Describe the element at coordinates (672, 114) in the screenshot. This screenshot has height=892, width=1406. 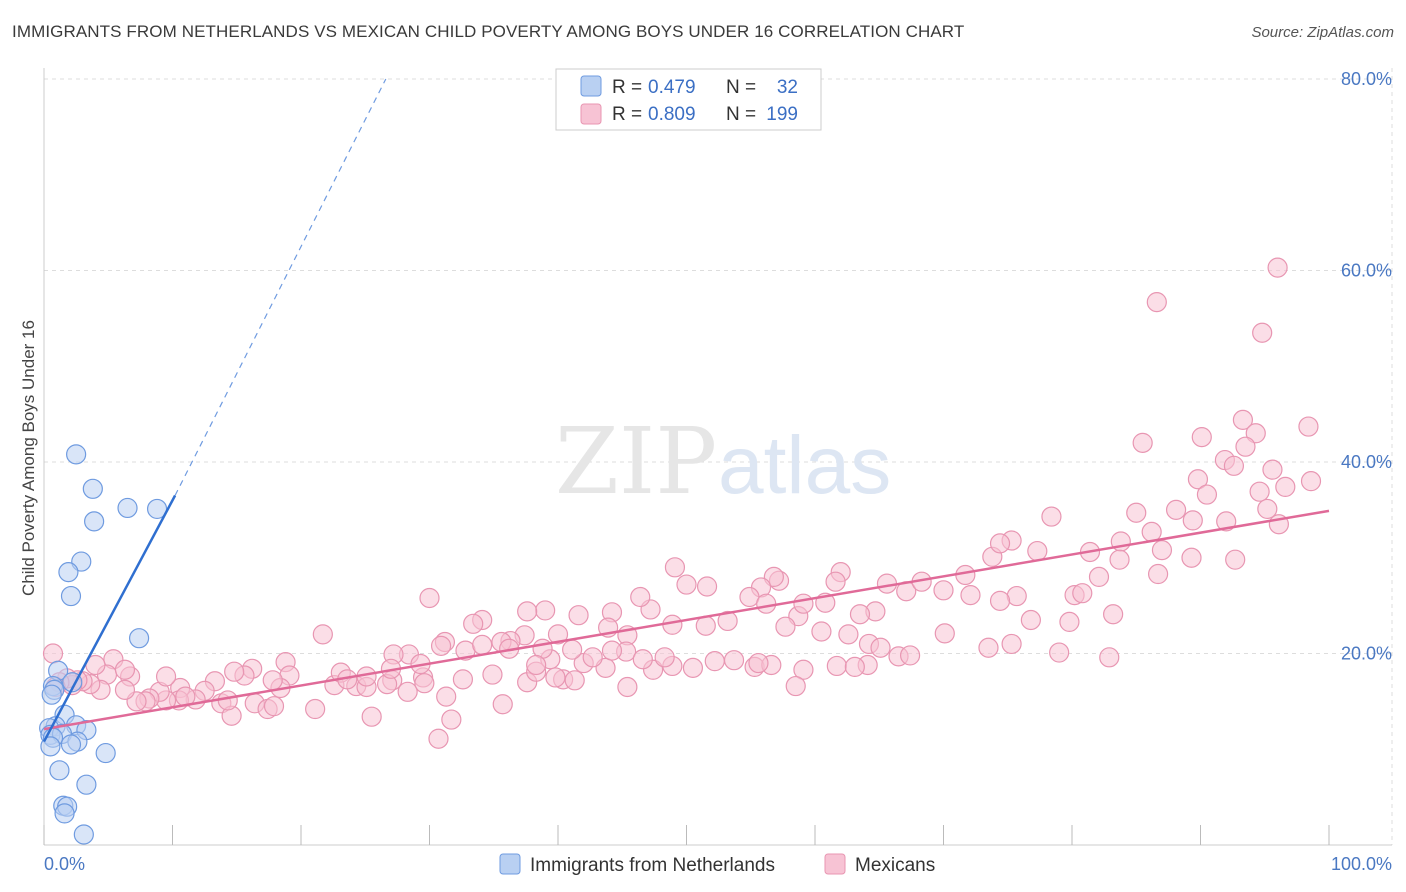
I see `legend-r-value-2: 0.809` at that location.